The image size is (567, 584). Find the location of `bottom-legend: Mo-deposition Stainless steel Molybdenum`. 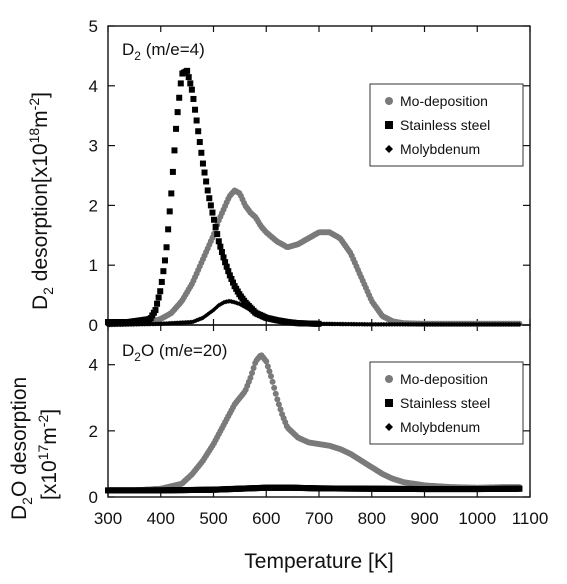

bottom-legend: Mo-deposition Stainless steel Molybdenum is located at coordinates (446, 403).